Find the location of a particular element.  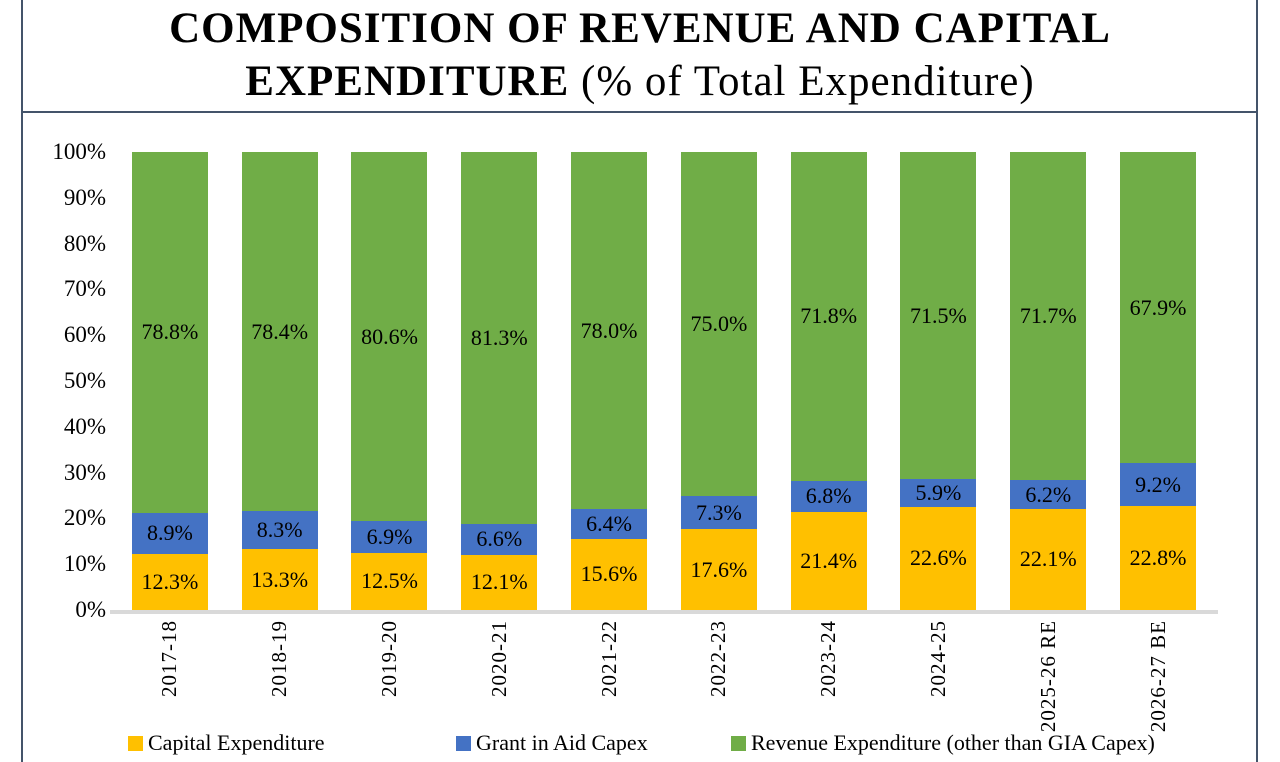

y-axis-tick-label: 40% is located at coordinates (84, 426).